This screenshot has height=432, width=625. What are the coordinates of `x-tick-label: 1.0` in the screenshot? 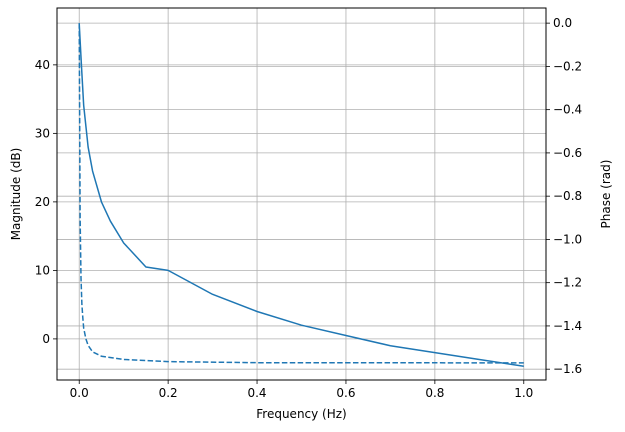 It's located at (523, 393).